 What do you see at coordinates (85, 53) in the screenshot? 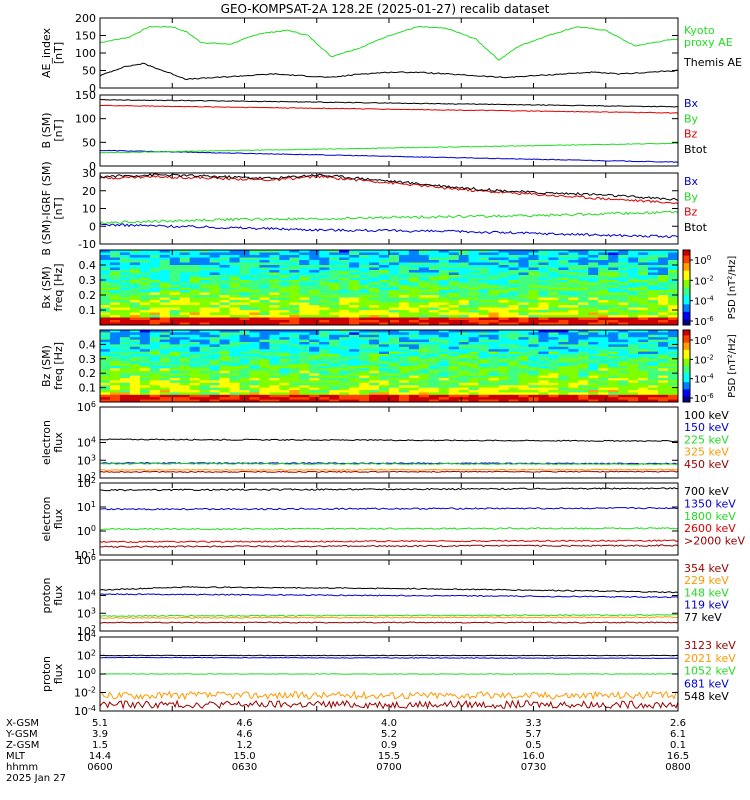
I see `y-tick-label: 100` at bounding box center [85, 53].